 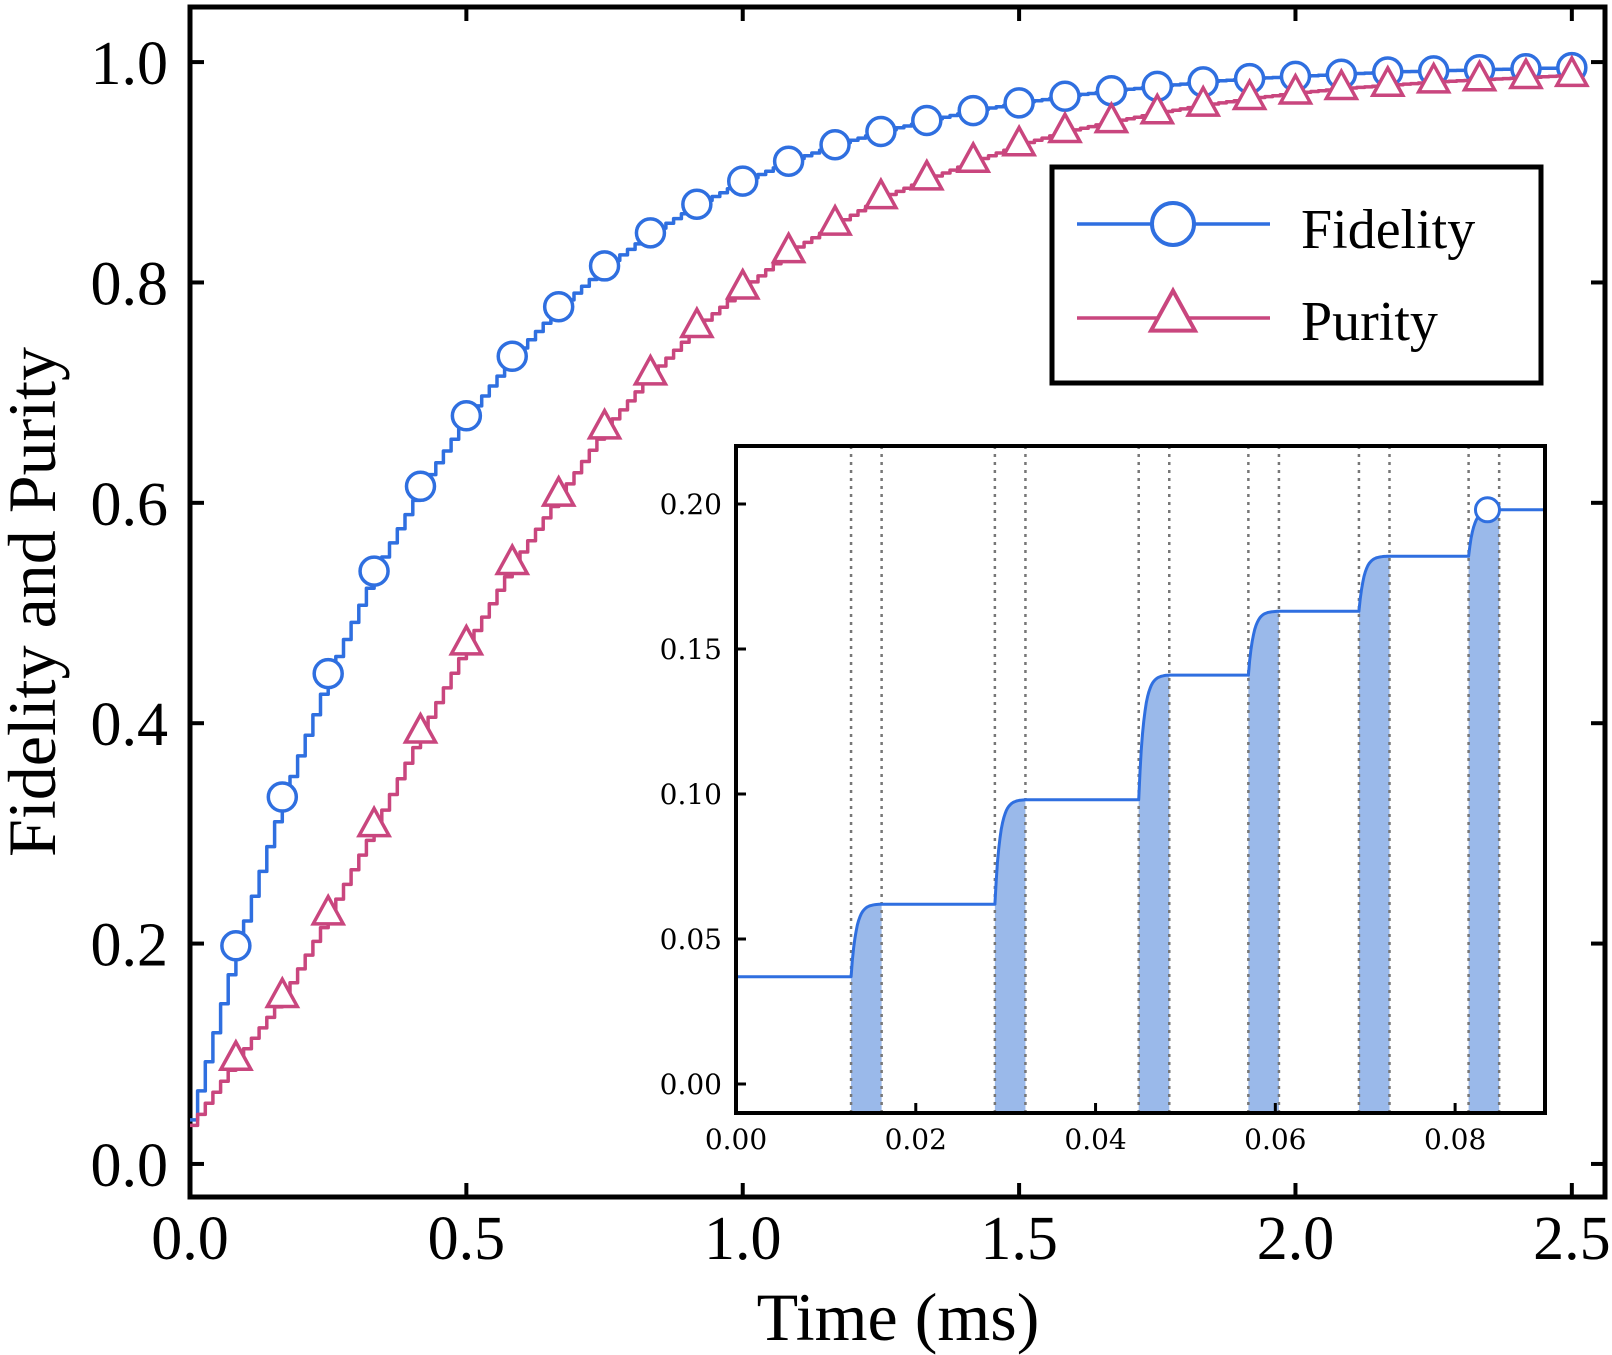 I want to click on y-tick-label: 0.0, so click(x=130, y=1166).